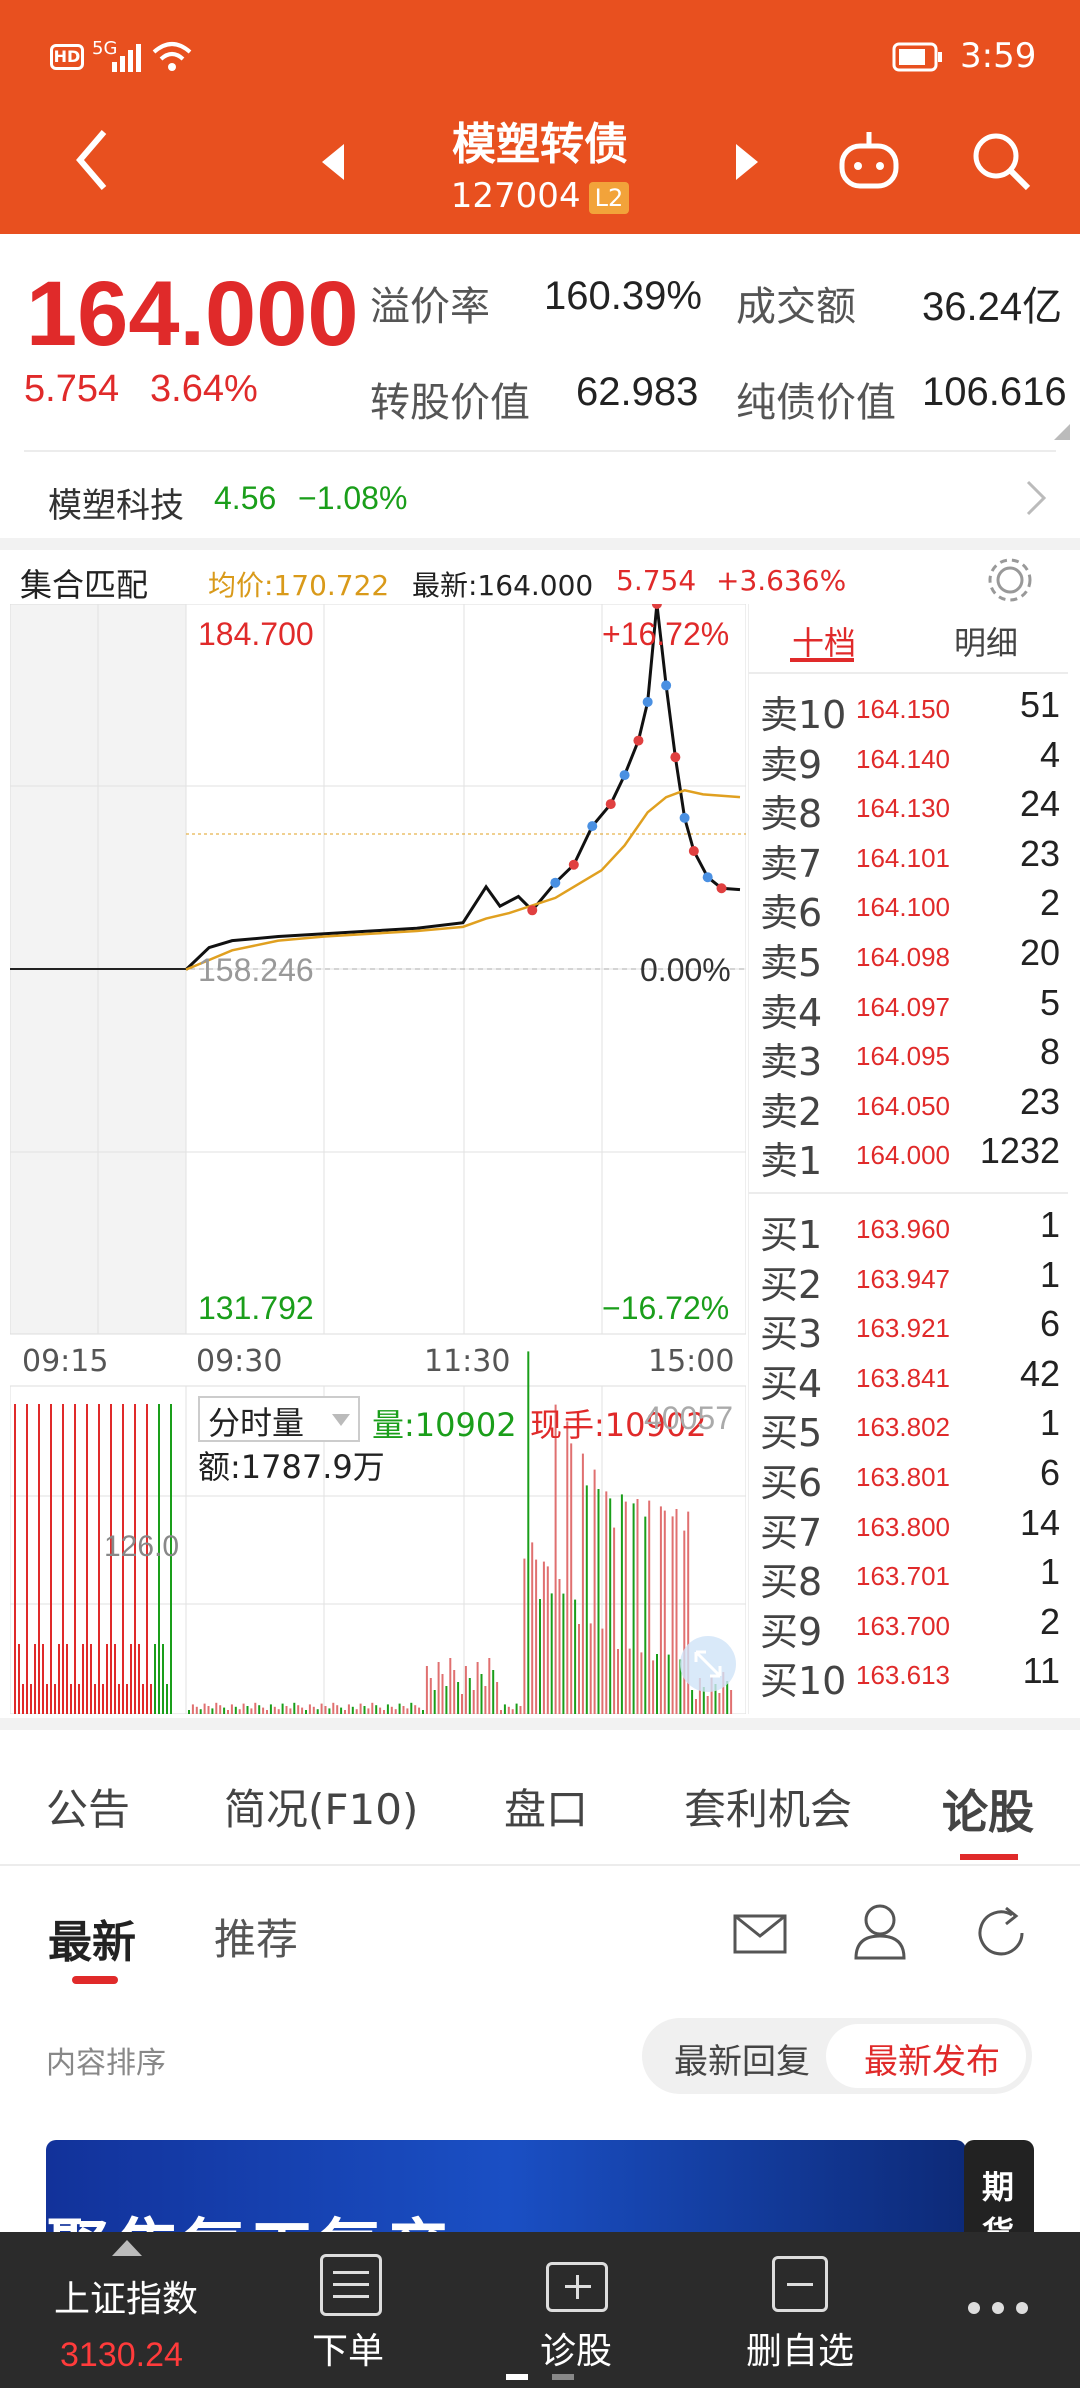  I want to click on order-book, so click(908, 1159).